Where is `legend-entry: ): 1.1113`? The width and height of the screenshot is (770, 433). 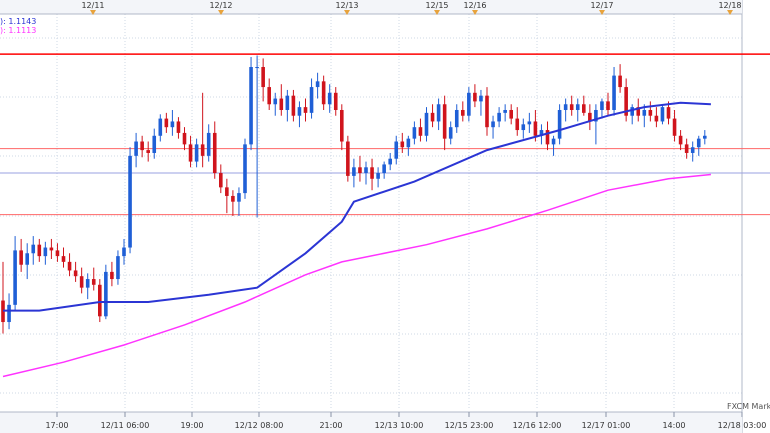 legend-entry: ): 1.1113 is located at coordinates (18, 30).